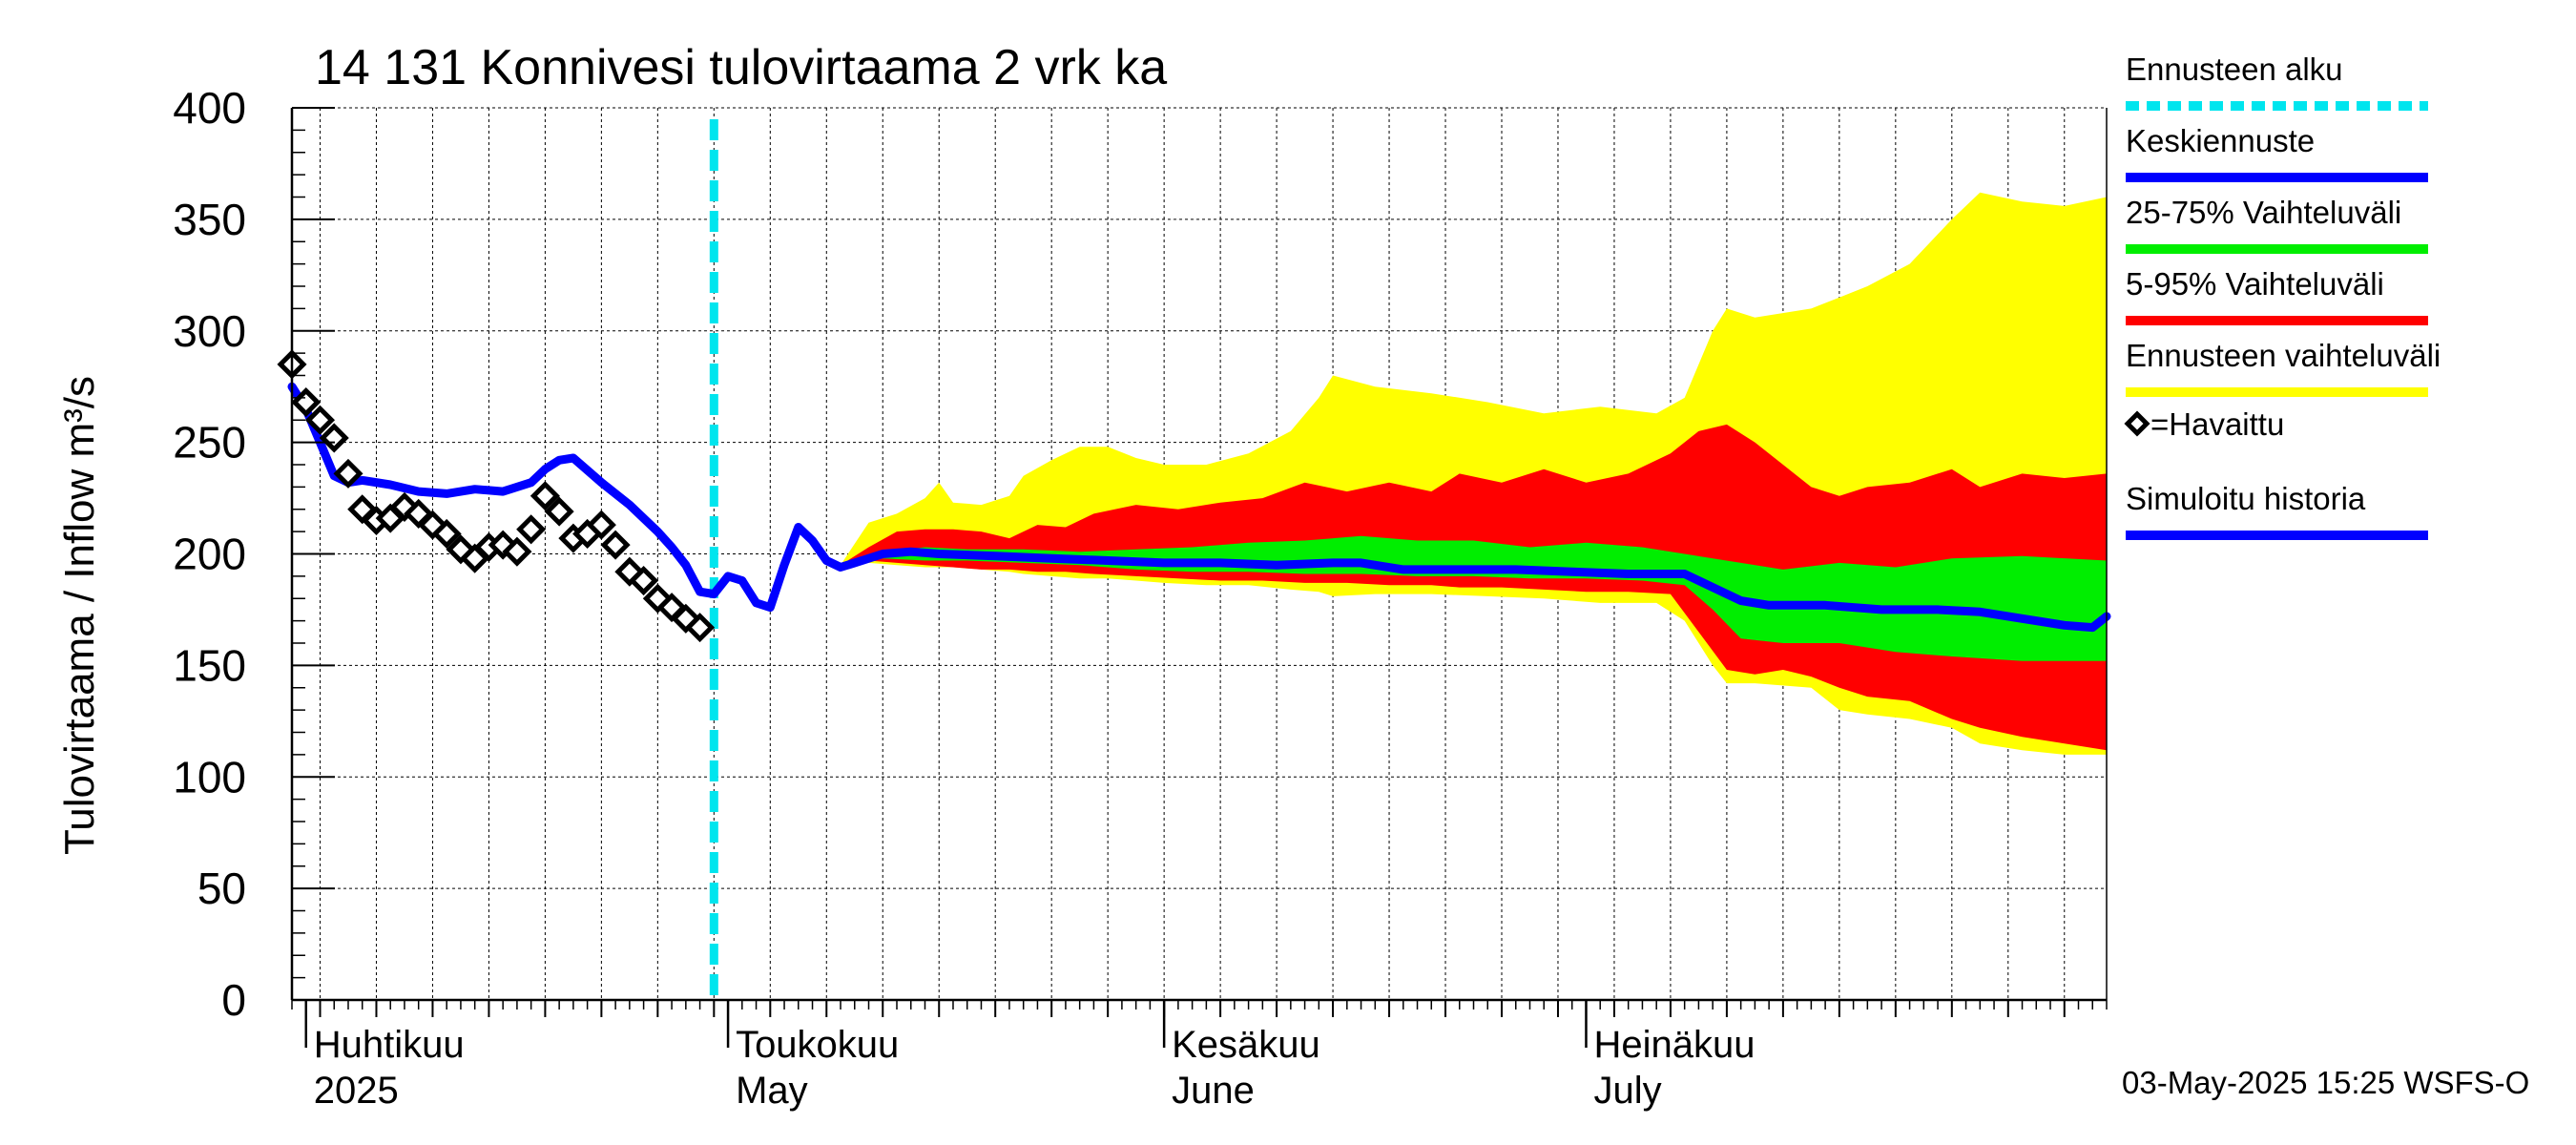 The height and width of the screenshot is (1145, 2576). I want to click on x-month-label-en: 2025, so click(356, 1091).